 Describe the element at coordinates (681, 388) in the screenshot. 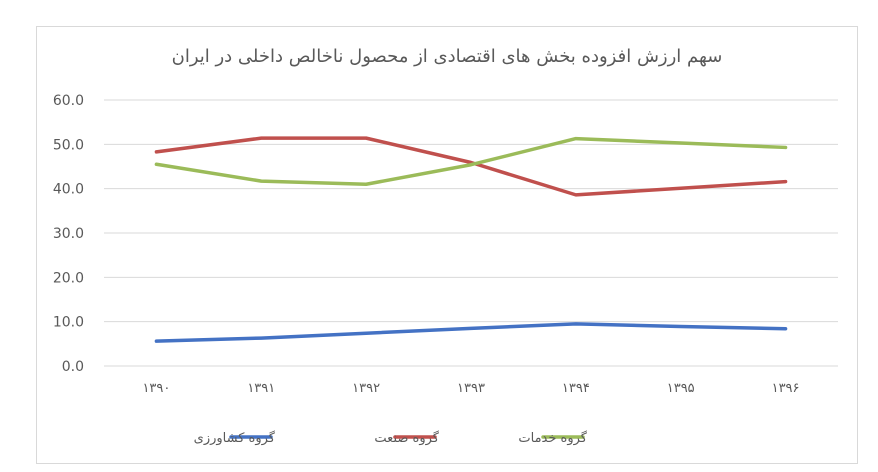

I see `x-tick-label: ۱۳۹۵` at that location.